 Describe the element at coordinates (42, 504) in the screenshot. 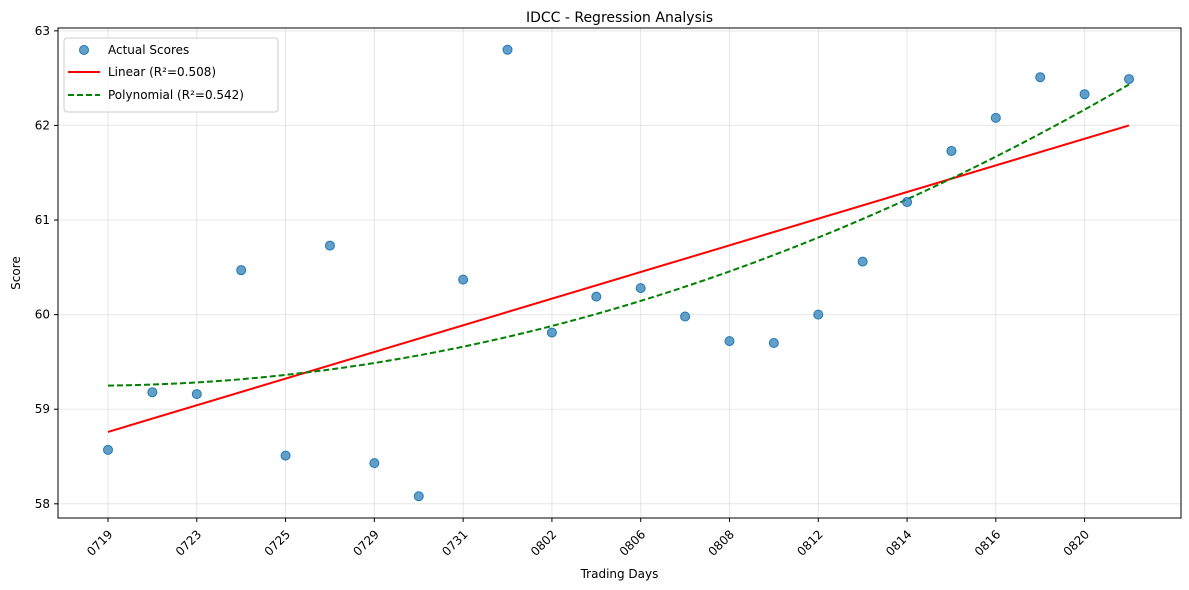

I see `y-tick-label: 58` at that location.